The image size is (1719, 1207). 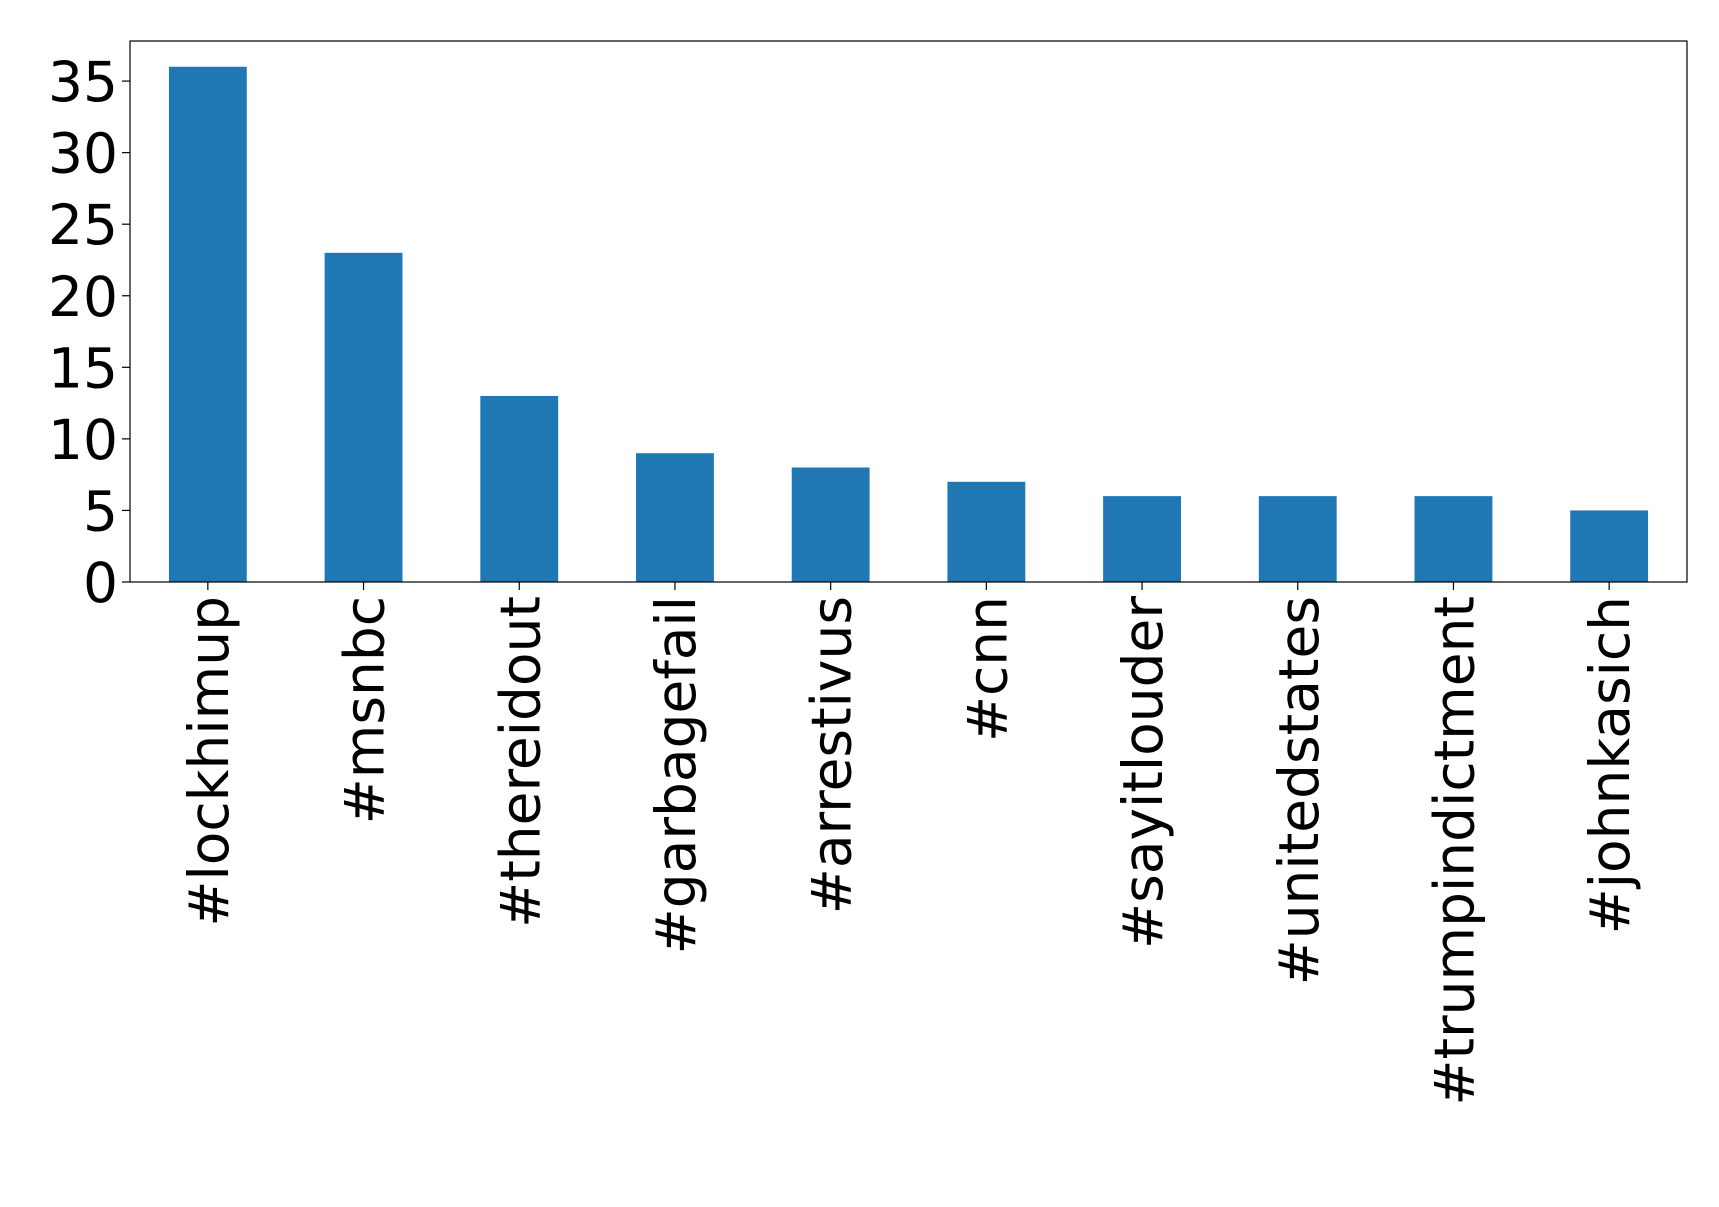 I want to click on y-tick-label: 20, so click(x=83, y=297).